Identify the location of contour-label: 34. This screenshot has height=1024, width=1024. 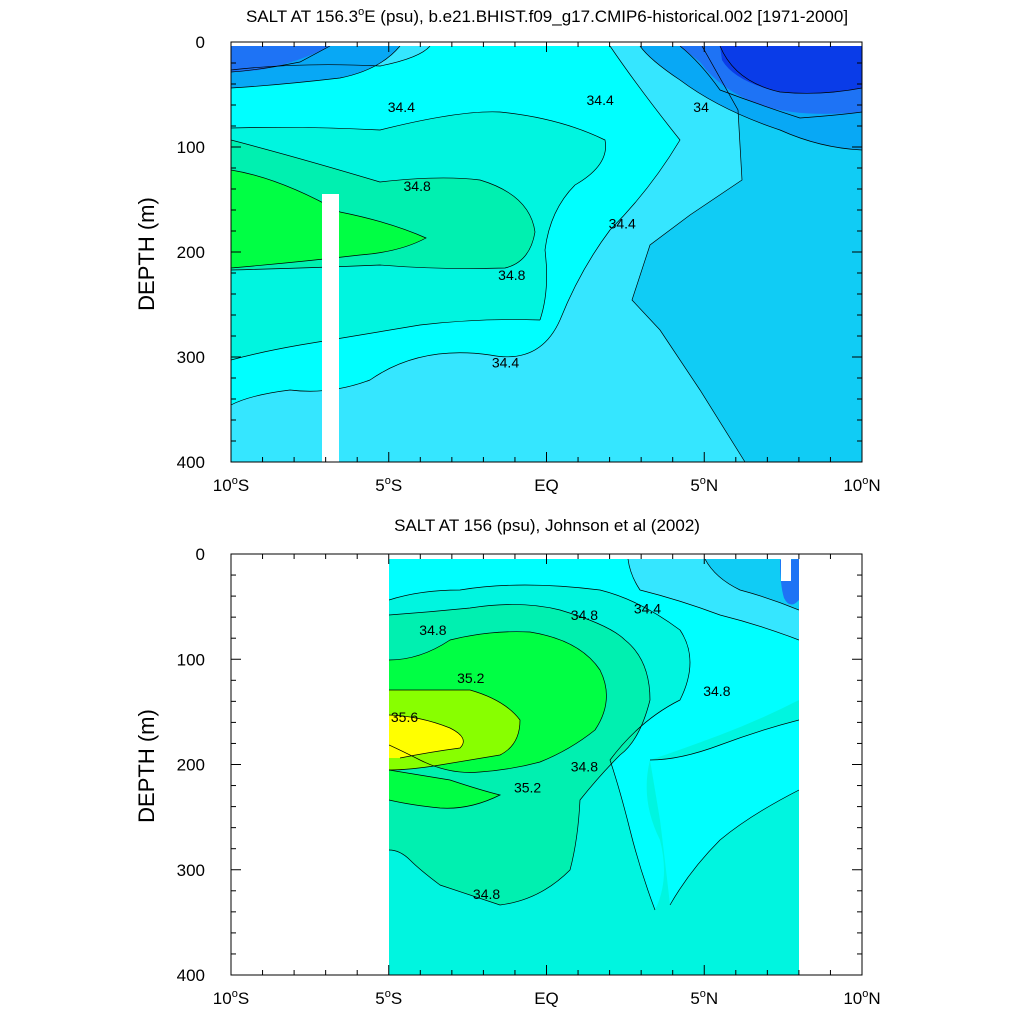
(701, 107).